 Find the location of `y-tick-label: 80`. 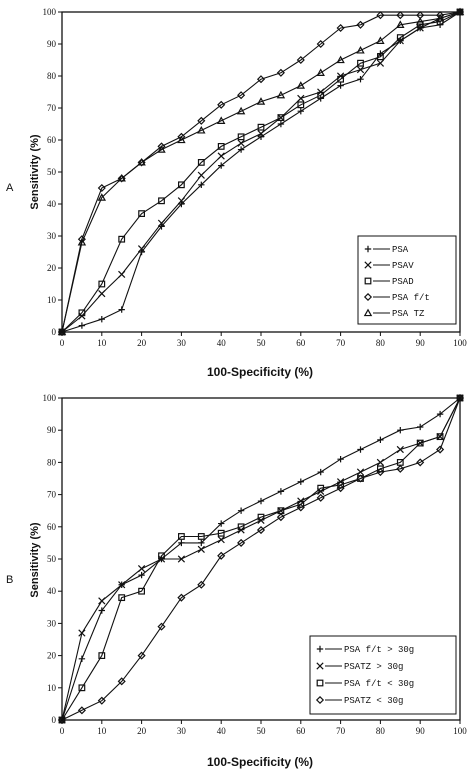

y-tick-label: 80 is located at coordinates (52, 462).